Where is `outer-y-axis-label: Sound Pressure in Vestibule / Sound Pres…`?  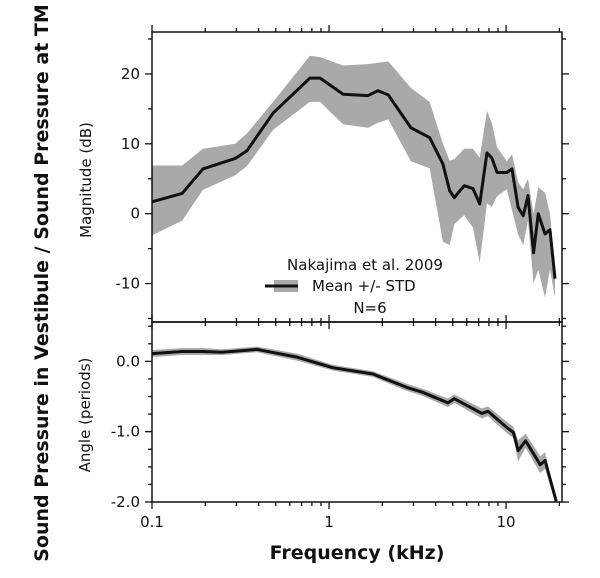
outer-y-axis-label: Sound Pressure in Vestibule / Sound Pres… is located at coordinates (42, 283).